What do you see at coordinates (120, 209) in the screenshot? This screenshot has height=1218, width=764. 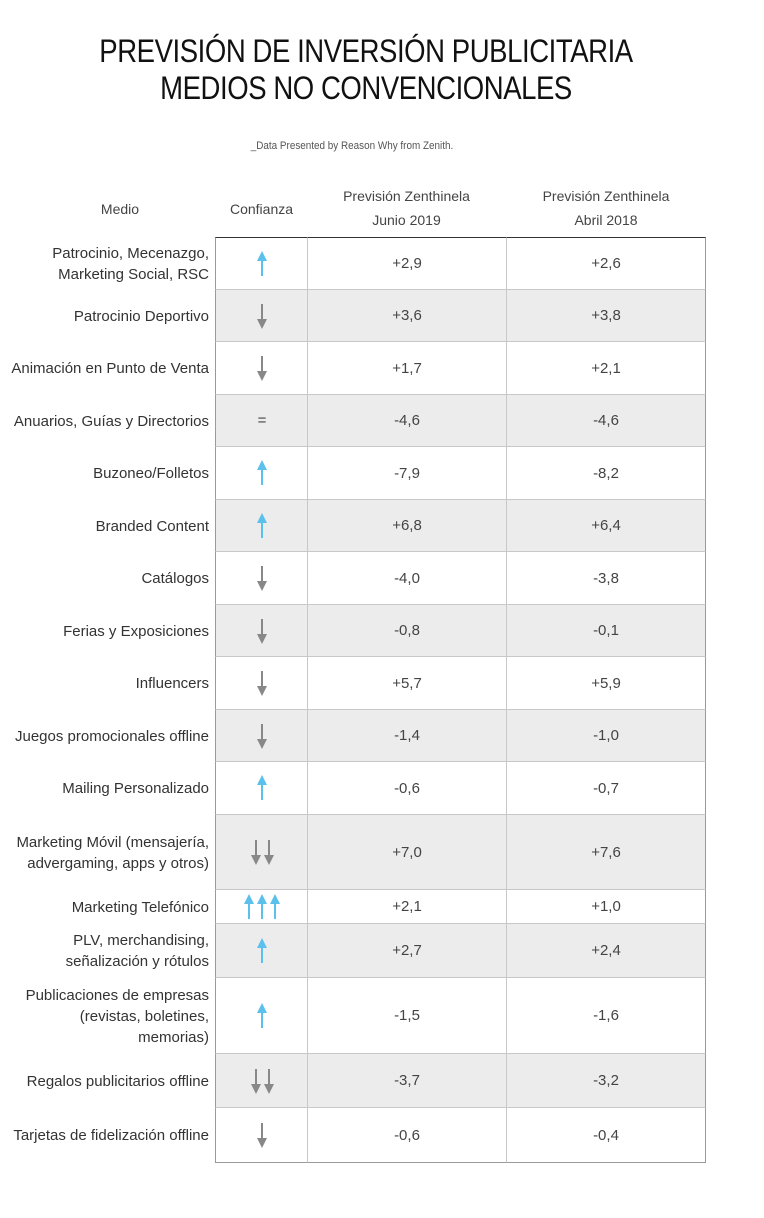 I see `header-medio: Medio` at bounding box center [120, 209].